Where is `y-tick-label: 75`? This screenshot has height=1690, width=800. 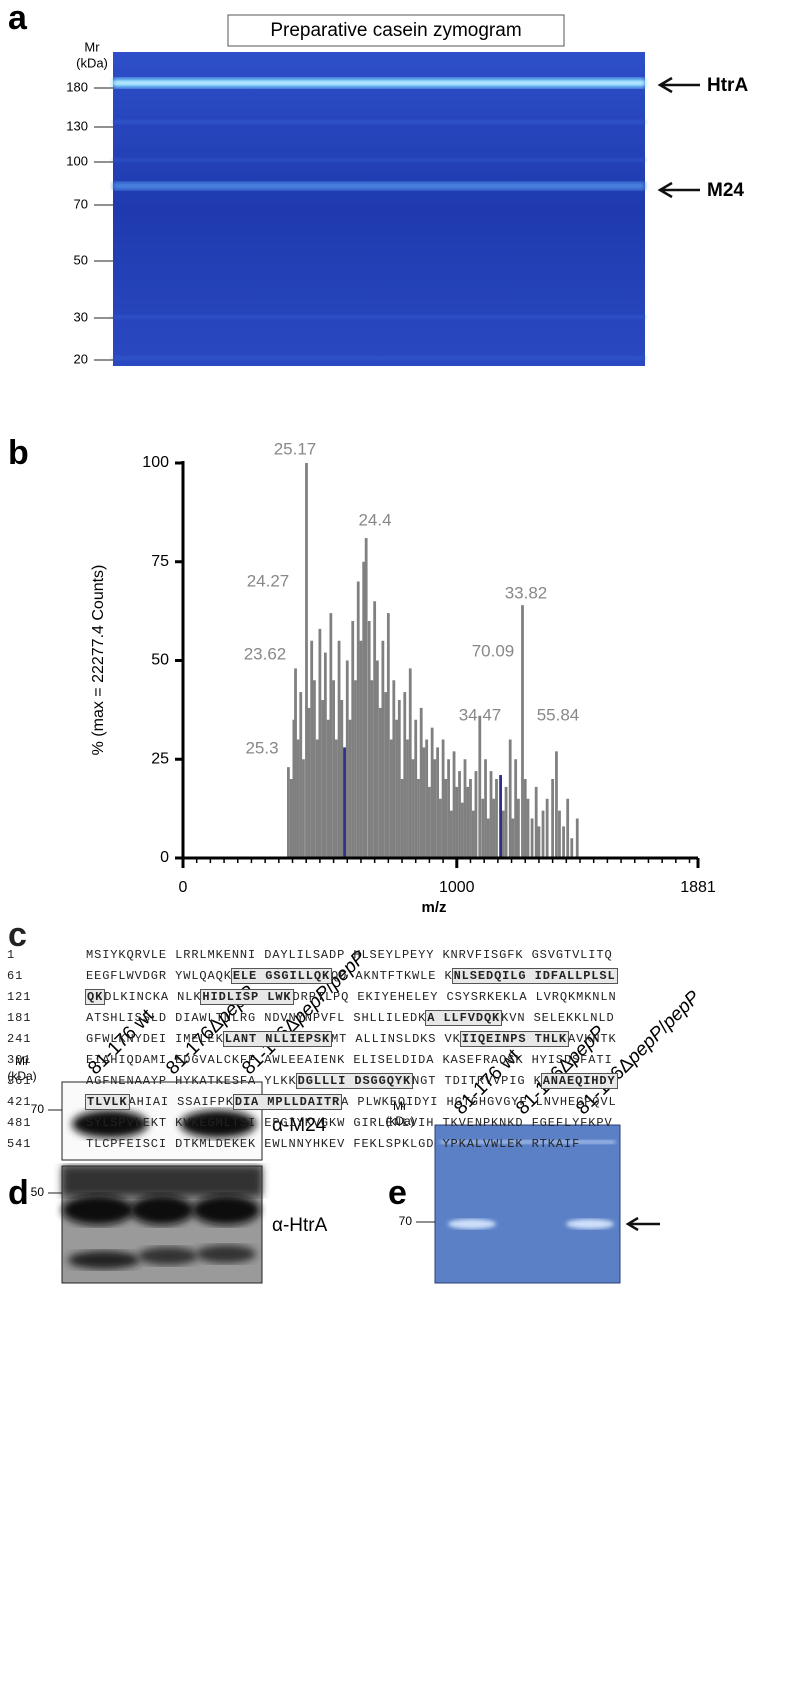
y-tick-label: 75 is located at coordinates (160, 561).